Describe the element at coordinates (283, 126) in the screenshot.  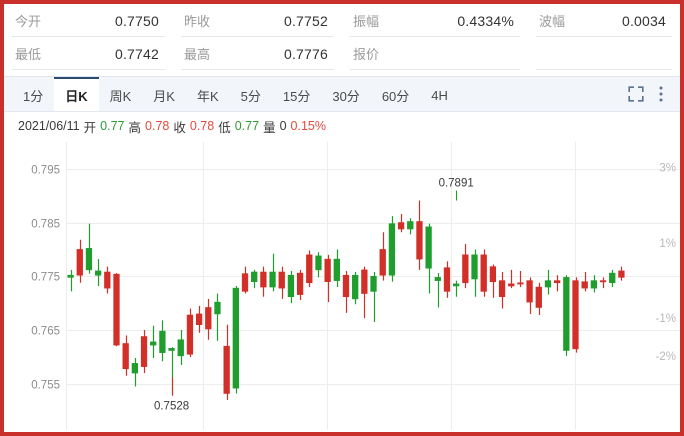
I see `ohlc-volume-value: 0` at that location.